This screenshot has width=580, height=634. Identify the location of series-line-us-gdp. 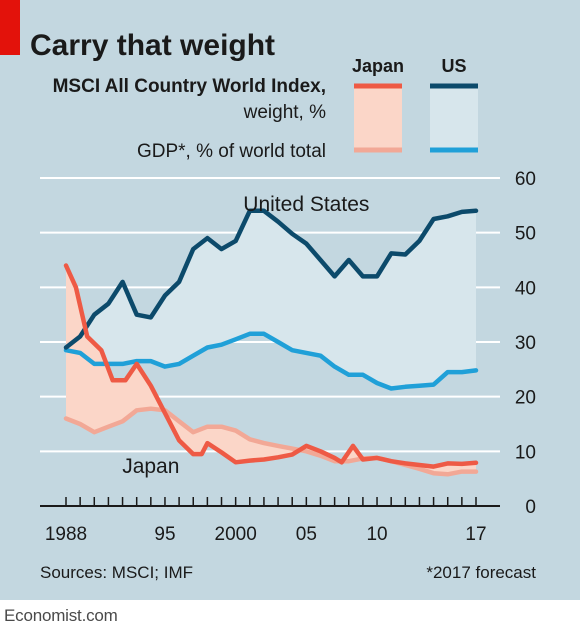
(271, 361).